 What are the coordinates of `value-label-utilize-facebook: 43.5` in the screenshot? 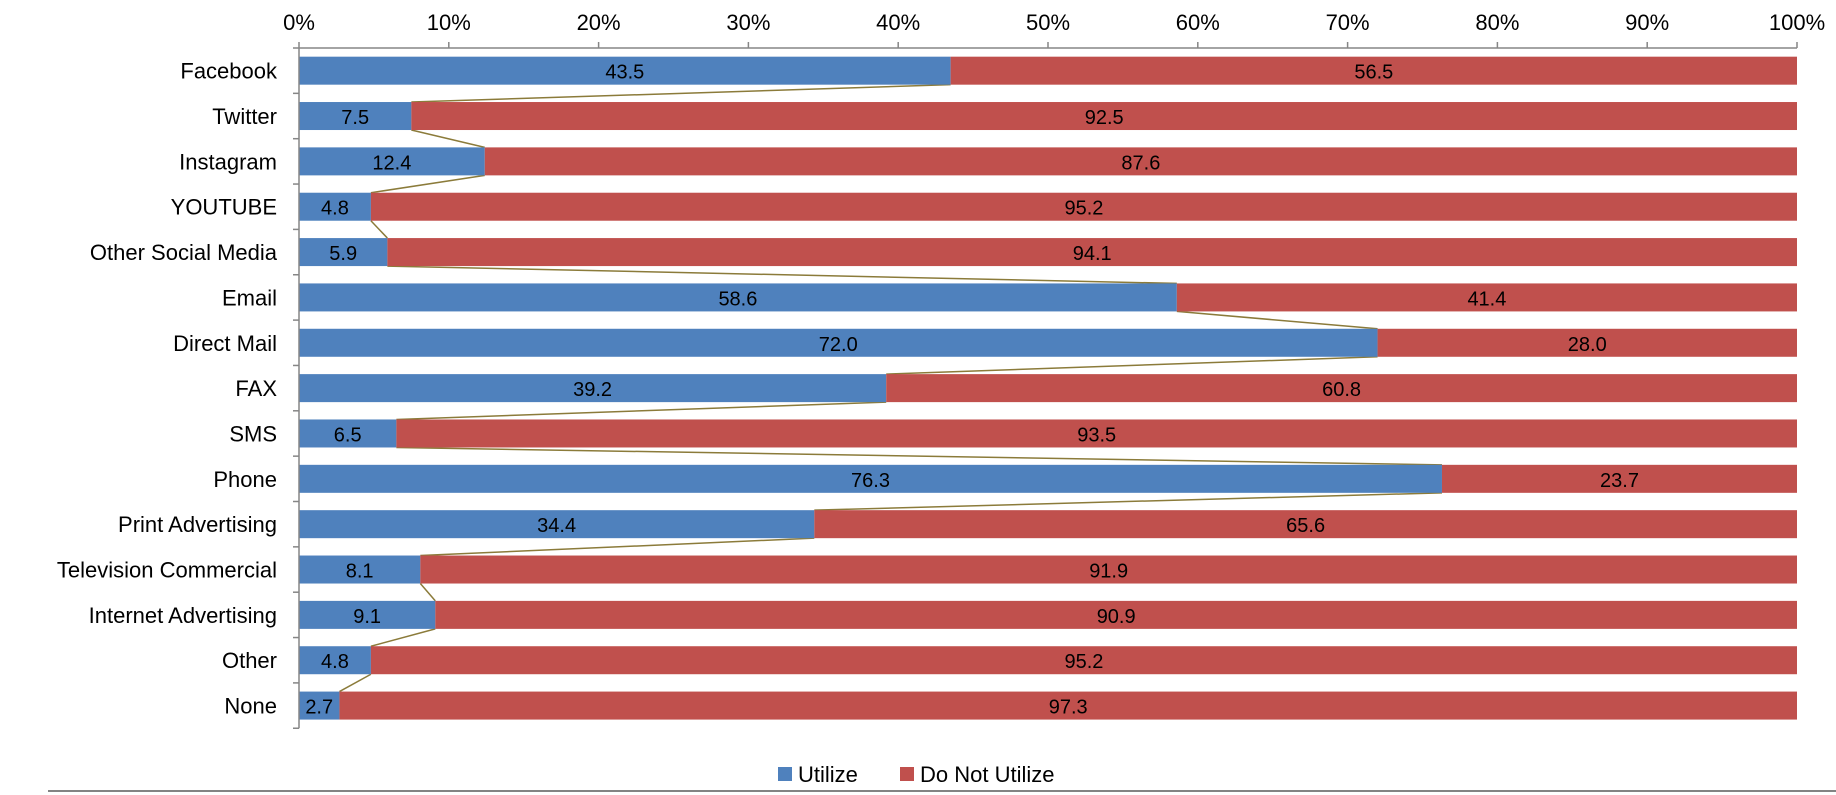 It's located at (624, 73).